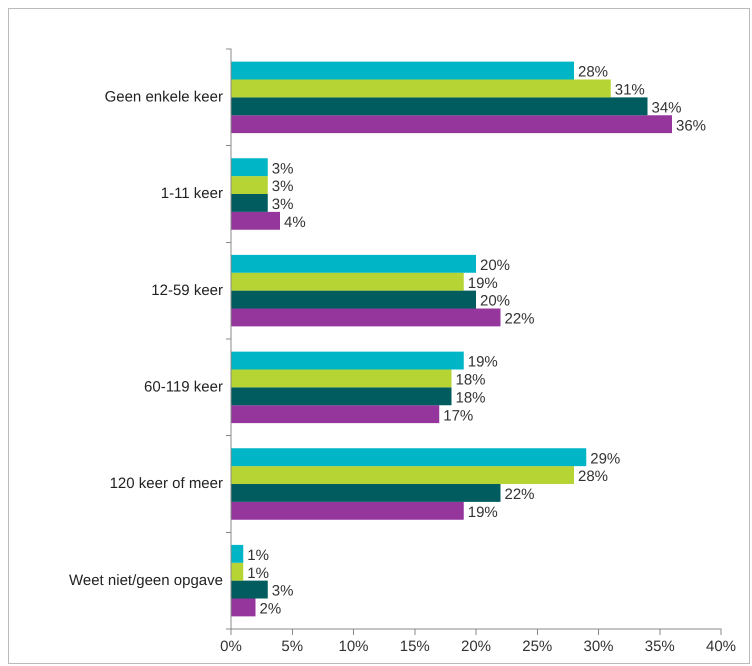  I want to click on y-tick-label: Geen enkele keer, so click(163, 97).